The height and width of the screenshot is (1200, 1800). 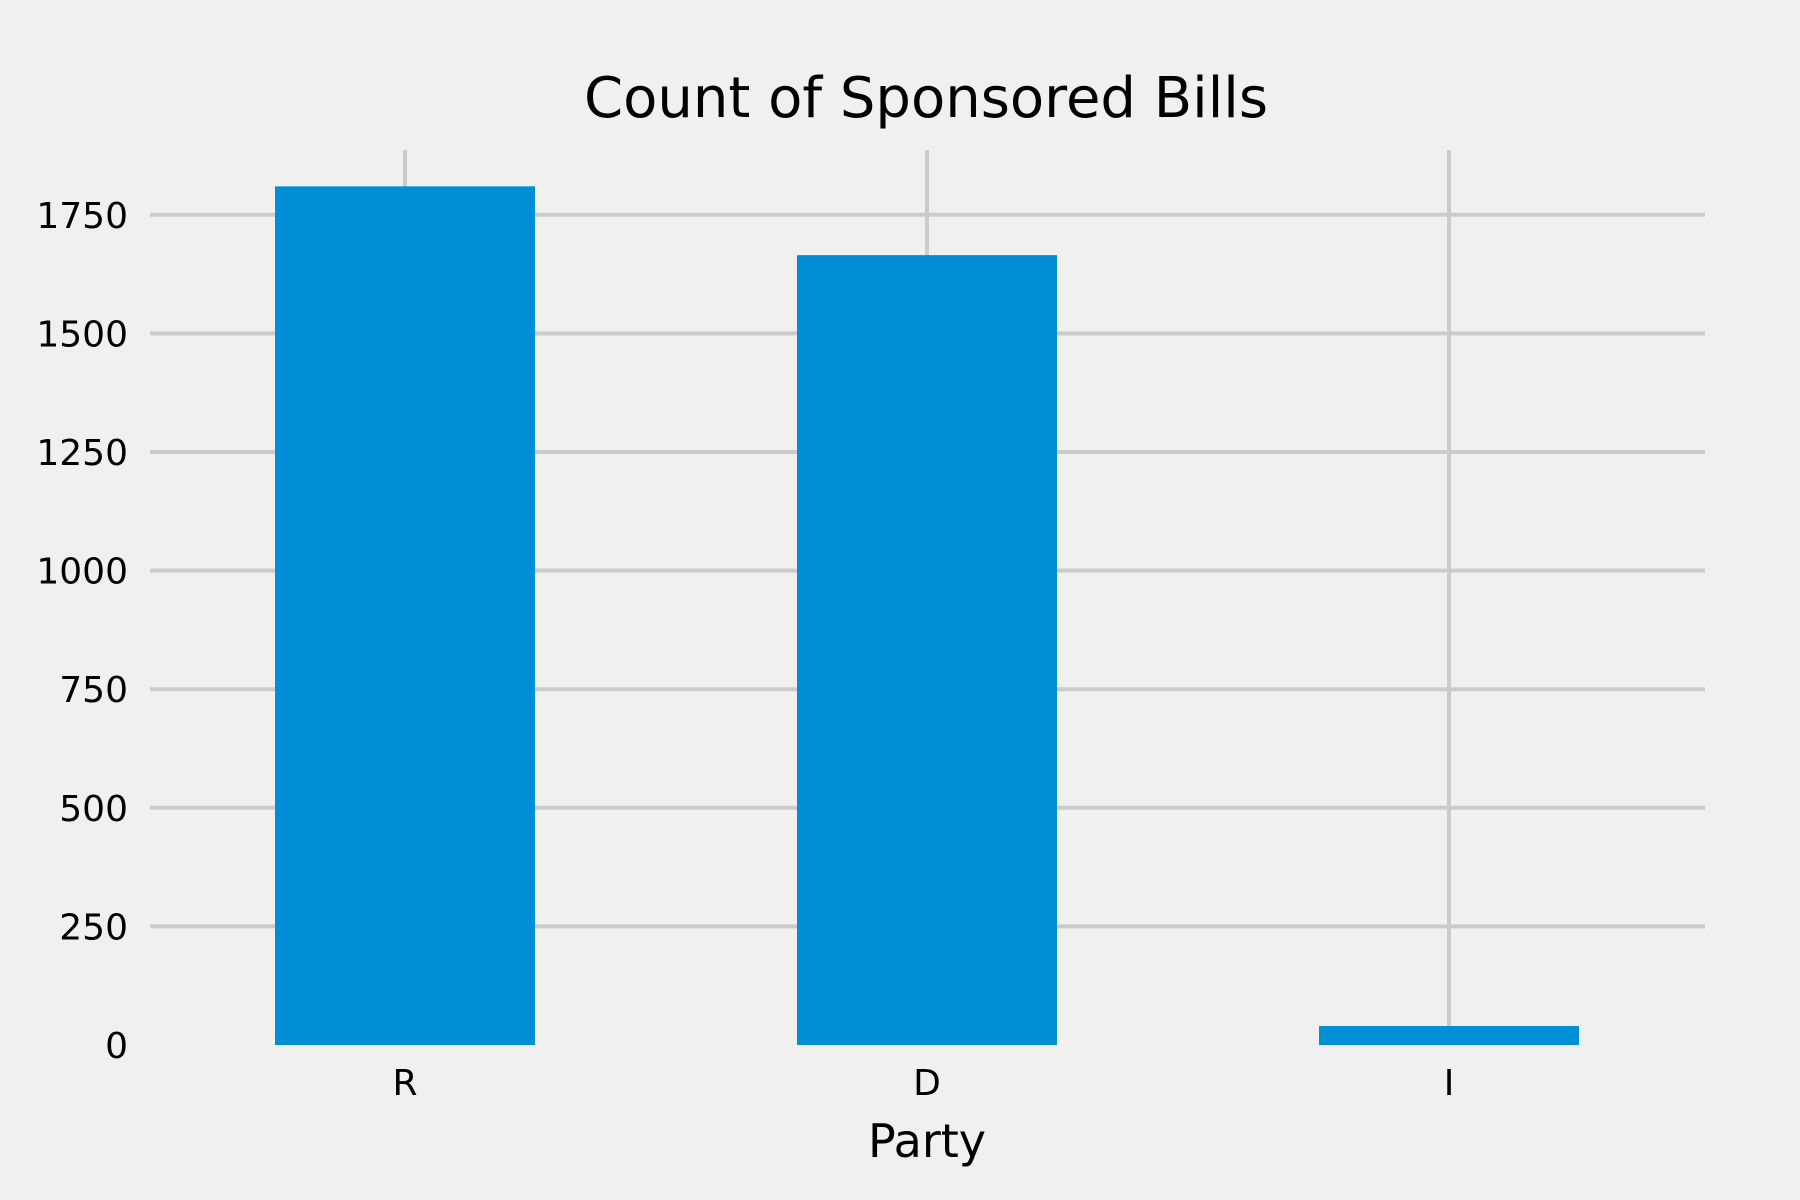 What do you see at coordinates (405, 615) in the screenshot?
I see `bar-R` at bounding box center [405, 615].